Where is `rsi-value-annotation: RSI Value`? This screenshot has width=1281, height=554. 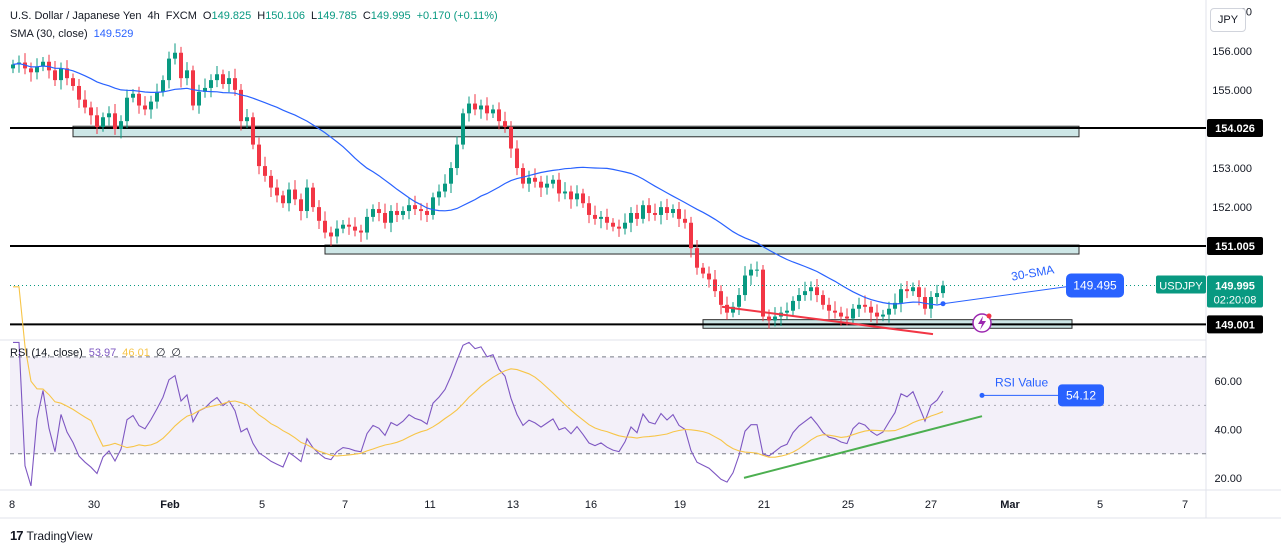
rsi-value-annotation: RSI Value is located at coordinates (1021, 382).